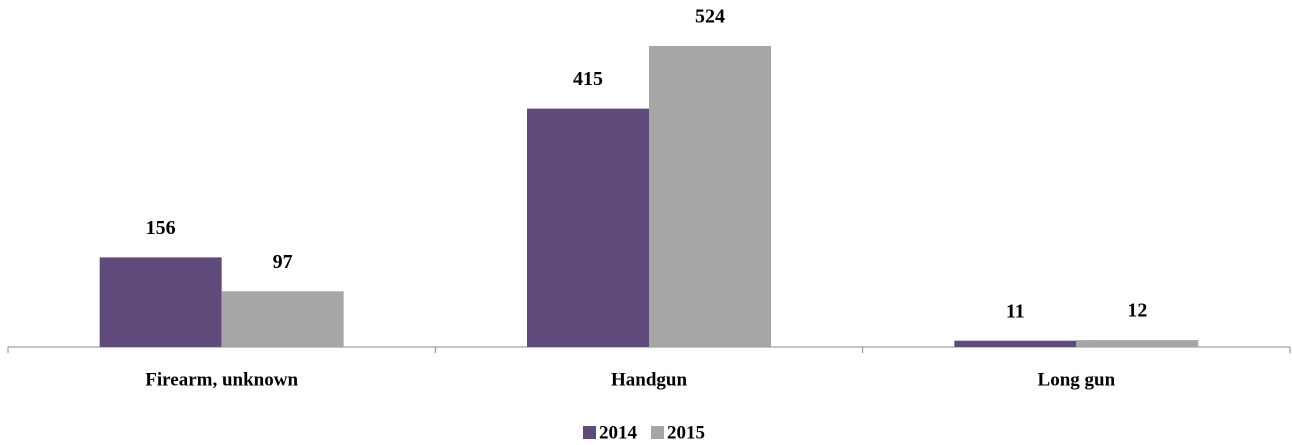 This screenshot has width=1292, height=445. I want to click on data-label: 524, so click(710, 17).